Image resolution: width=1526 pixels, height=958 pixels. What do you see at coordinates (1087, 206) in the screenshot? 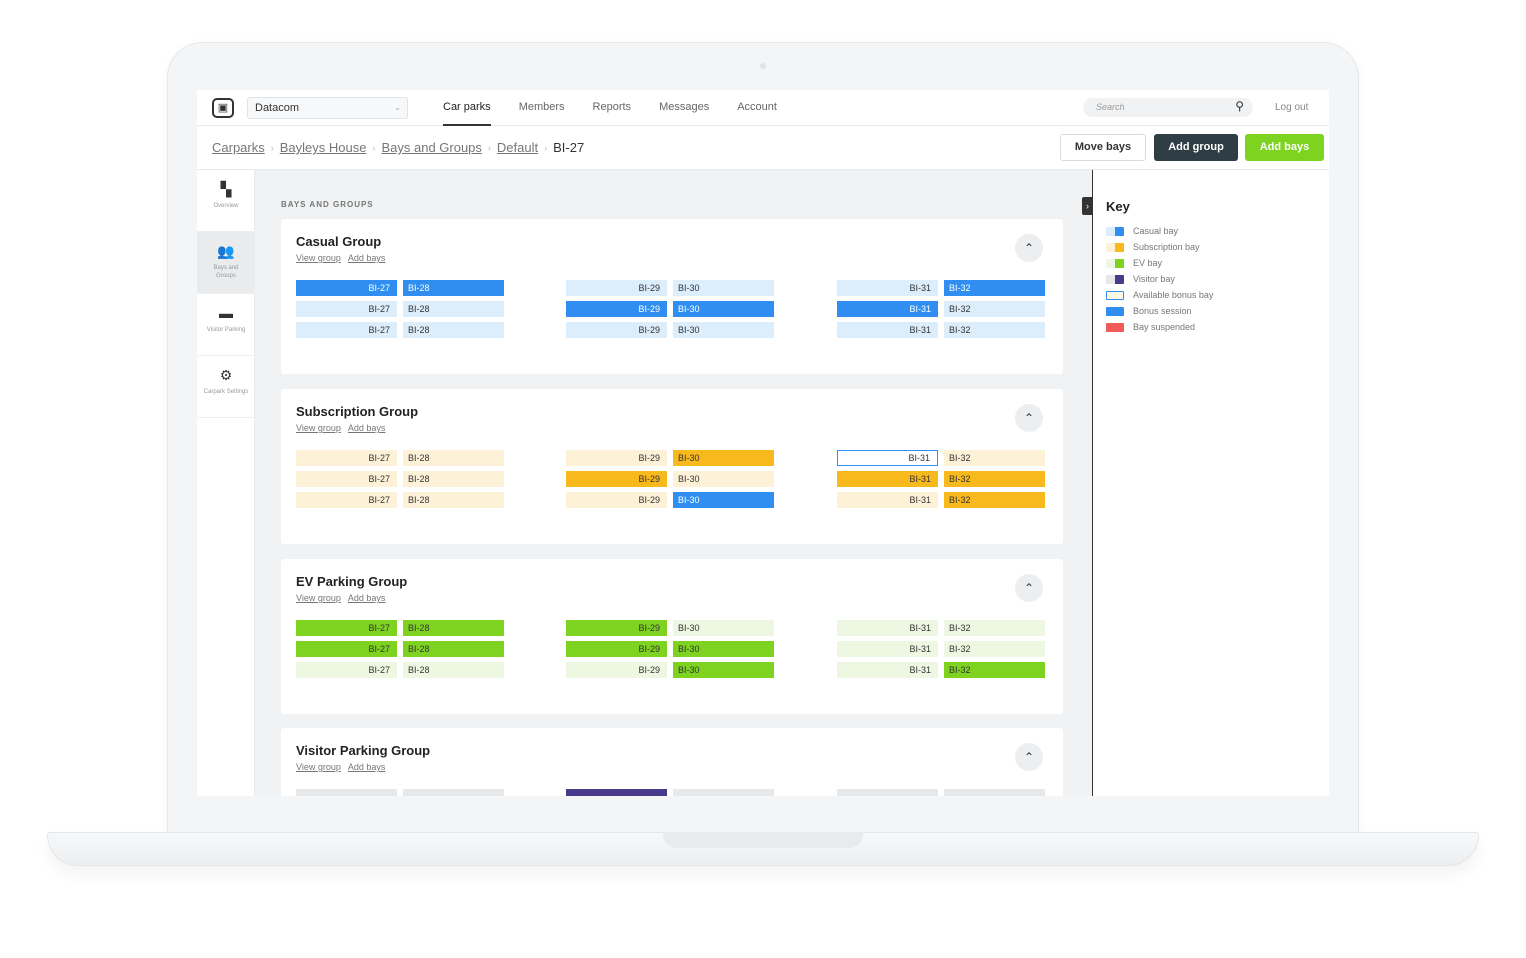
I see `chevron-right-icon: ›` at bounding box center [1087, 206].